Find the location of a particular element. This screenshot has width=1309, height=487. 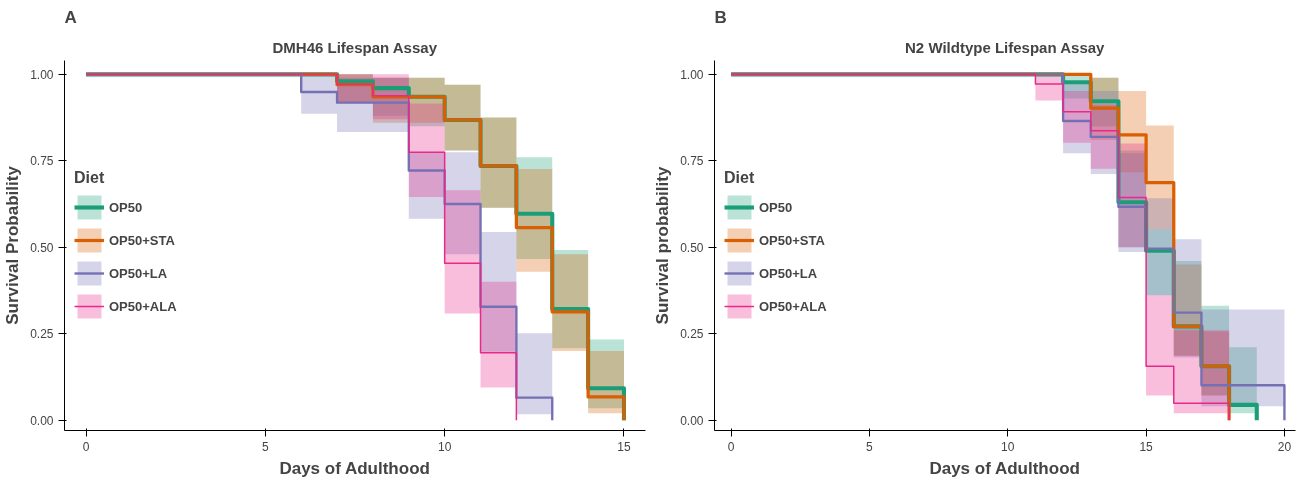

x-tick-label: 20 is located at coordinates (1284, 446).